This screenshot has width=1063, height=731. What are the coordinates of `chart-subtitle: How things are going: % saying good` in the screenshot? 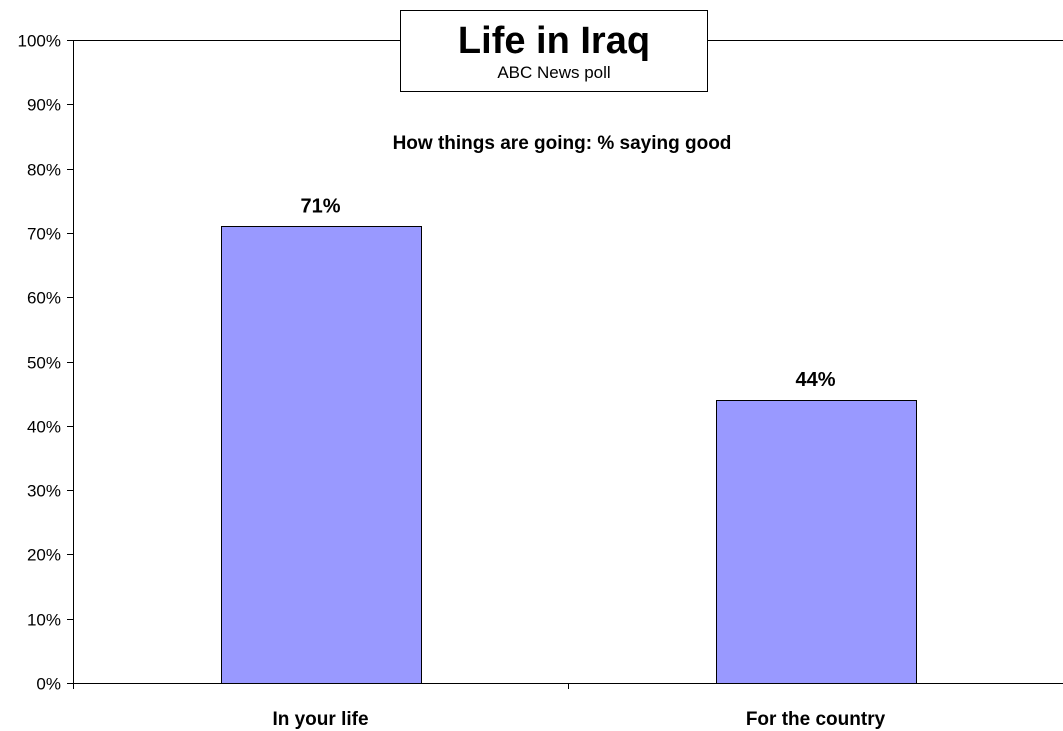 It's located at (562, 143).